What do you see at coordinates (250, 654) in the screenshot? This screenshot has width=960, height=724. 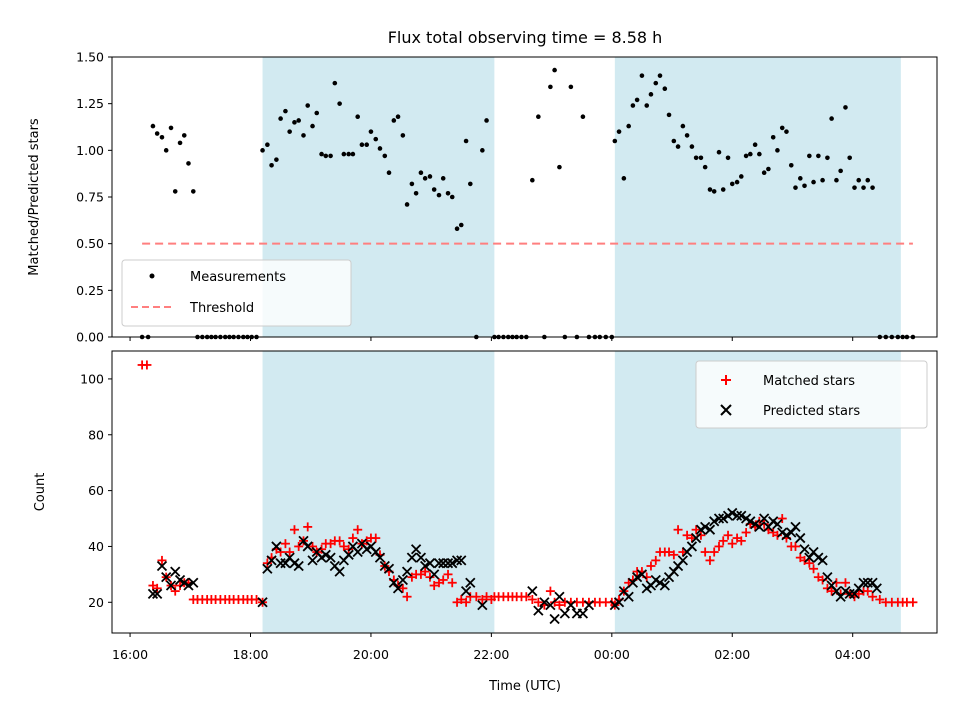 I see `x-tick-label: 18:00` at bounding box center [250, 654].